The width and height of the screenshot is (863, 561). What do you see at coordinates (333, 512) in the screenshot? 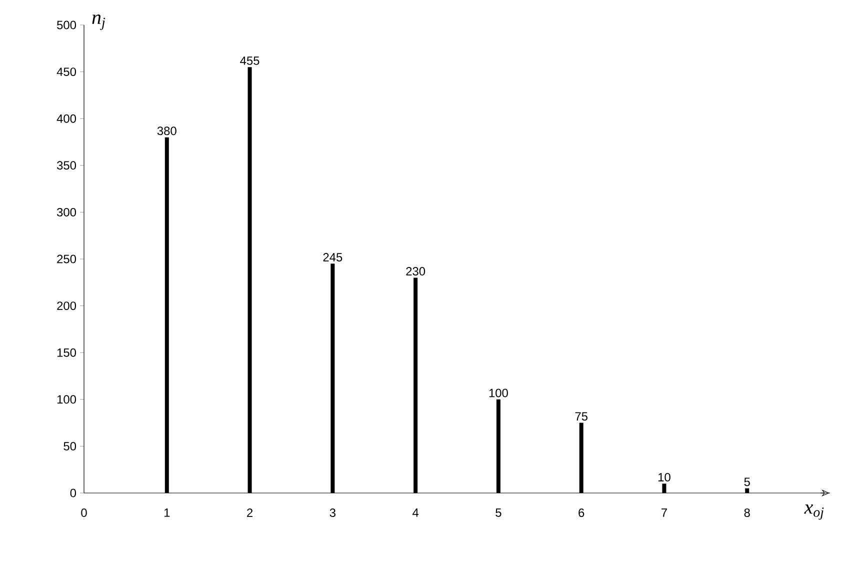
I see `x-tick-label: 3` at bounding box center [333, 512].